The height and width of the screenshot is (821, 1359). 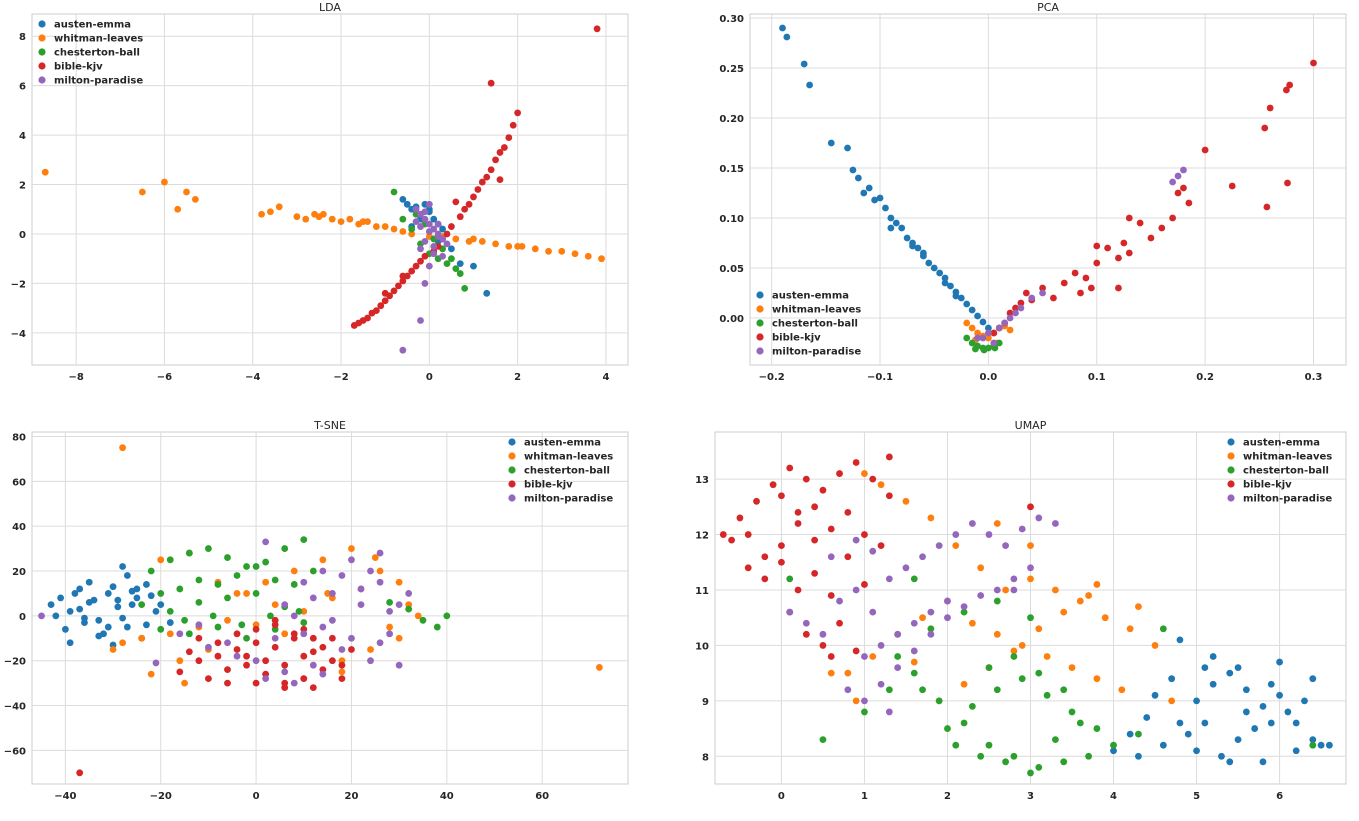 What do you see at coordinates (760, 323) in the screenshot?
I see `legend-marker-chesterton-ball` at bounding box center [760, 323].